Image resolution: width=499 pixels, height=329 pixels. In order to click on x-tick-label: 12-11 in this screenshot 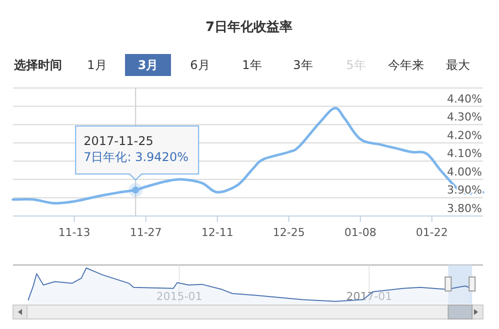, I will do `click(217, 232)`.